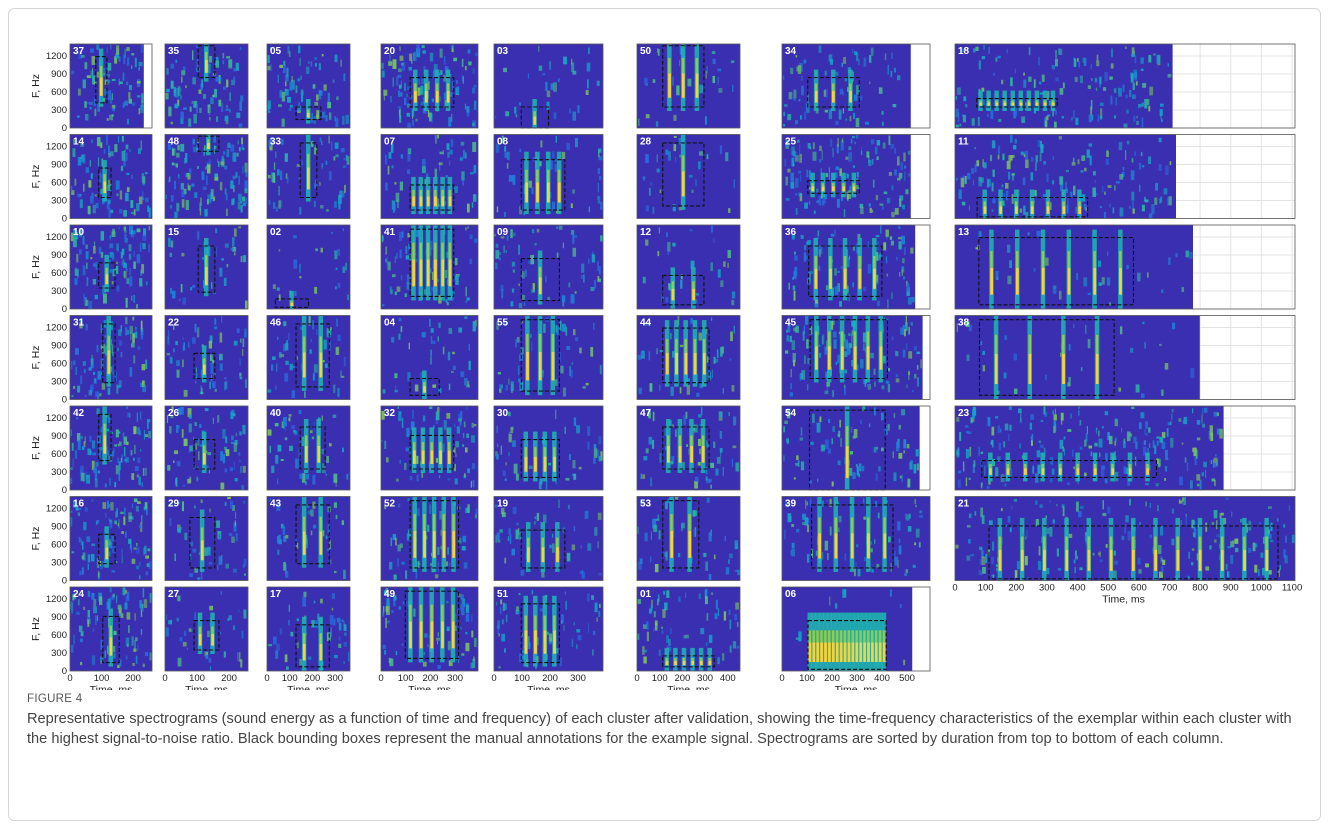 The height and width of the screenshot is (831, 1331). Describe the element at coordinates (59, 527) in the screenshot. I see `y-tick-label: 900` at that location.